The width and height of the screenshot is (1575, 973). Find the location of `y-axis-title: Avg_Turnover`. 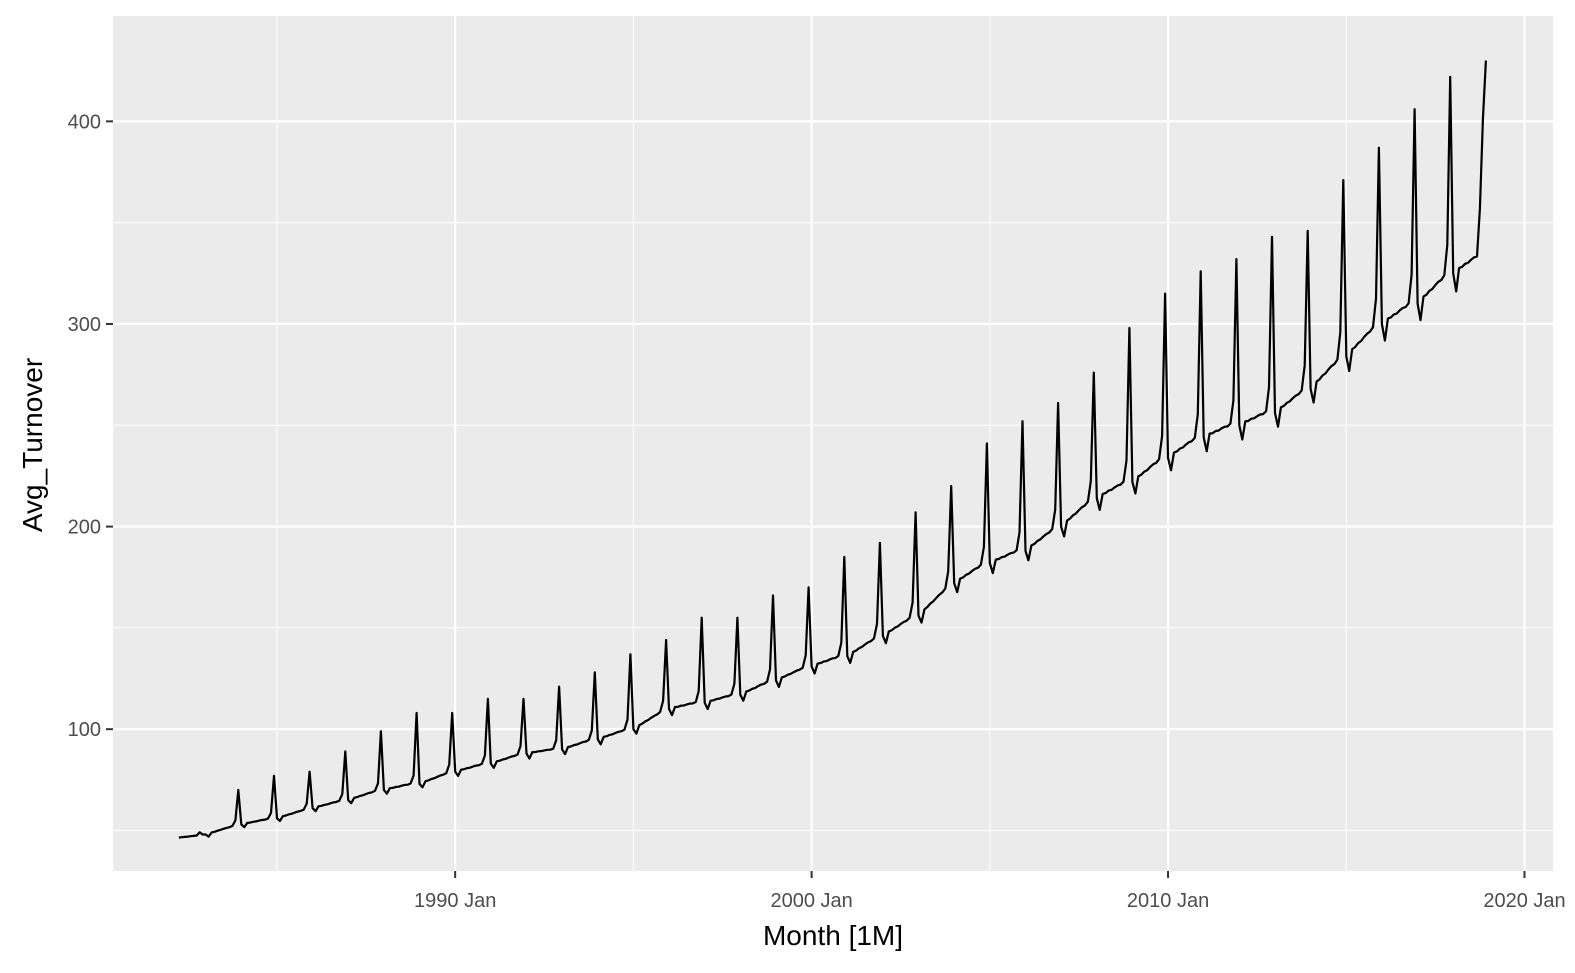

y-axis-title: Avg_Turnover is located at coordinates (32, 445).